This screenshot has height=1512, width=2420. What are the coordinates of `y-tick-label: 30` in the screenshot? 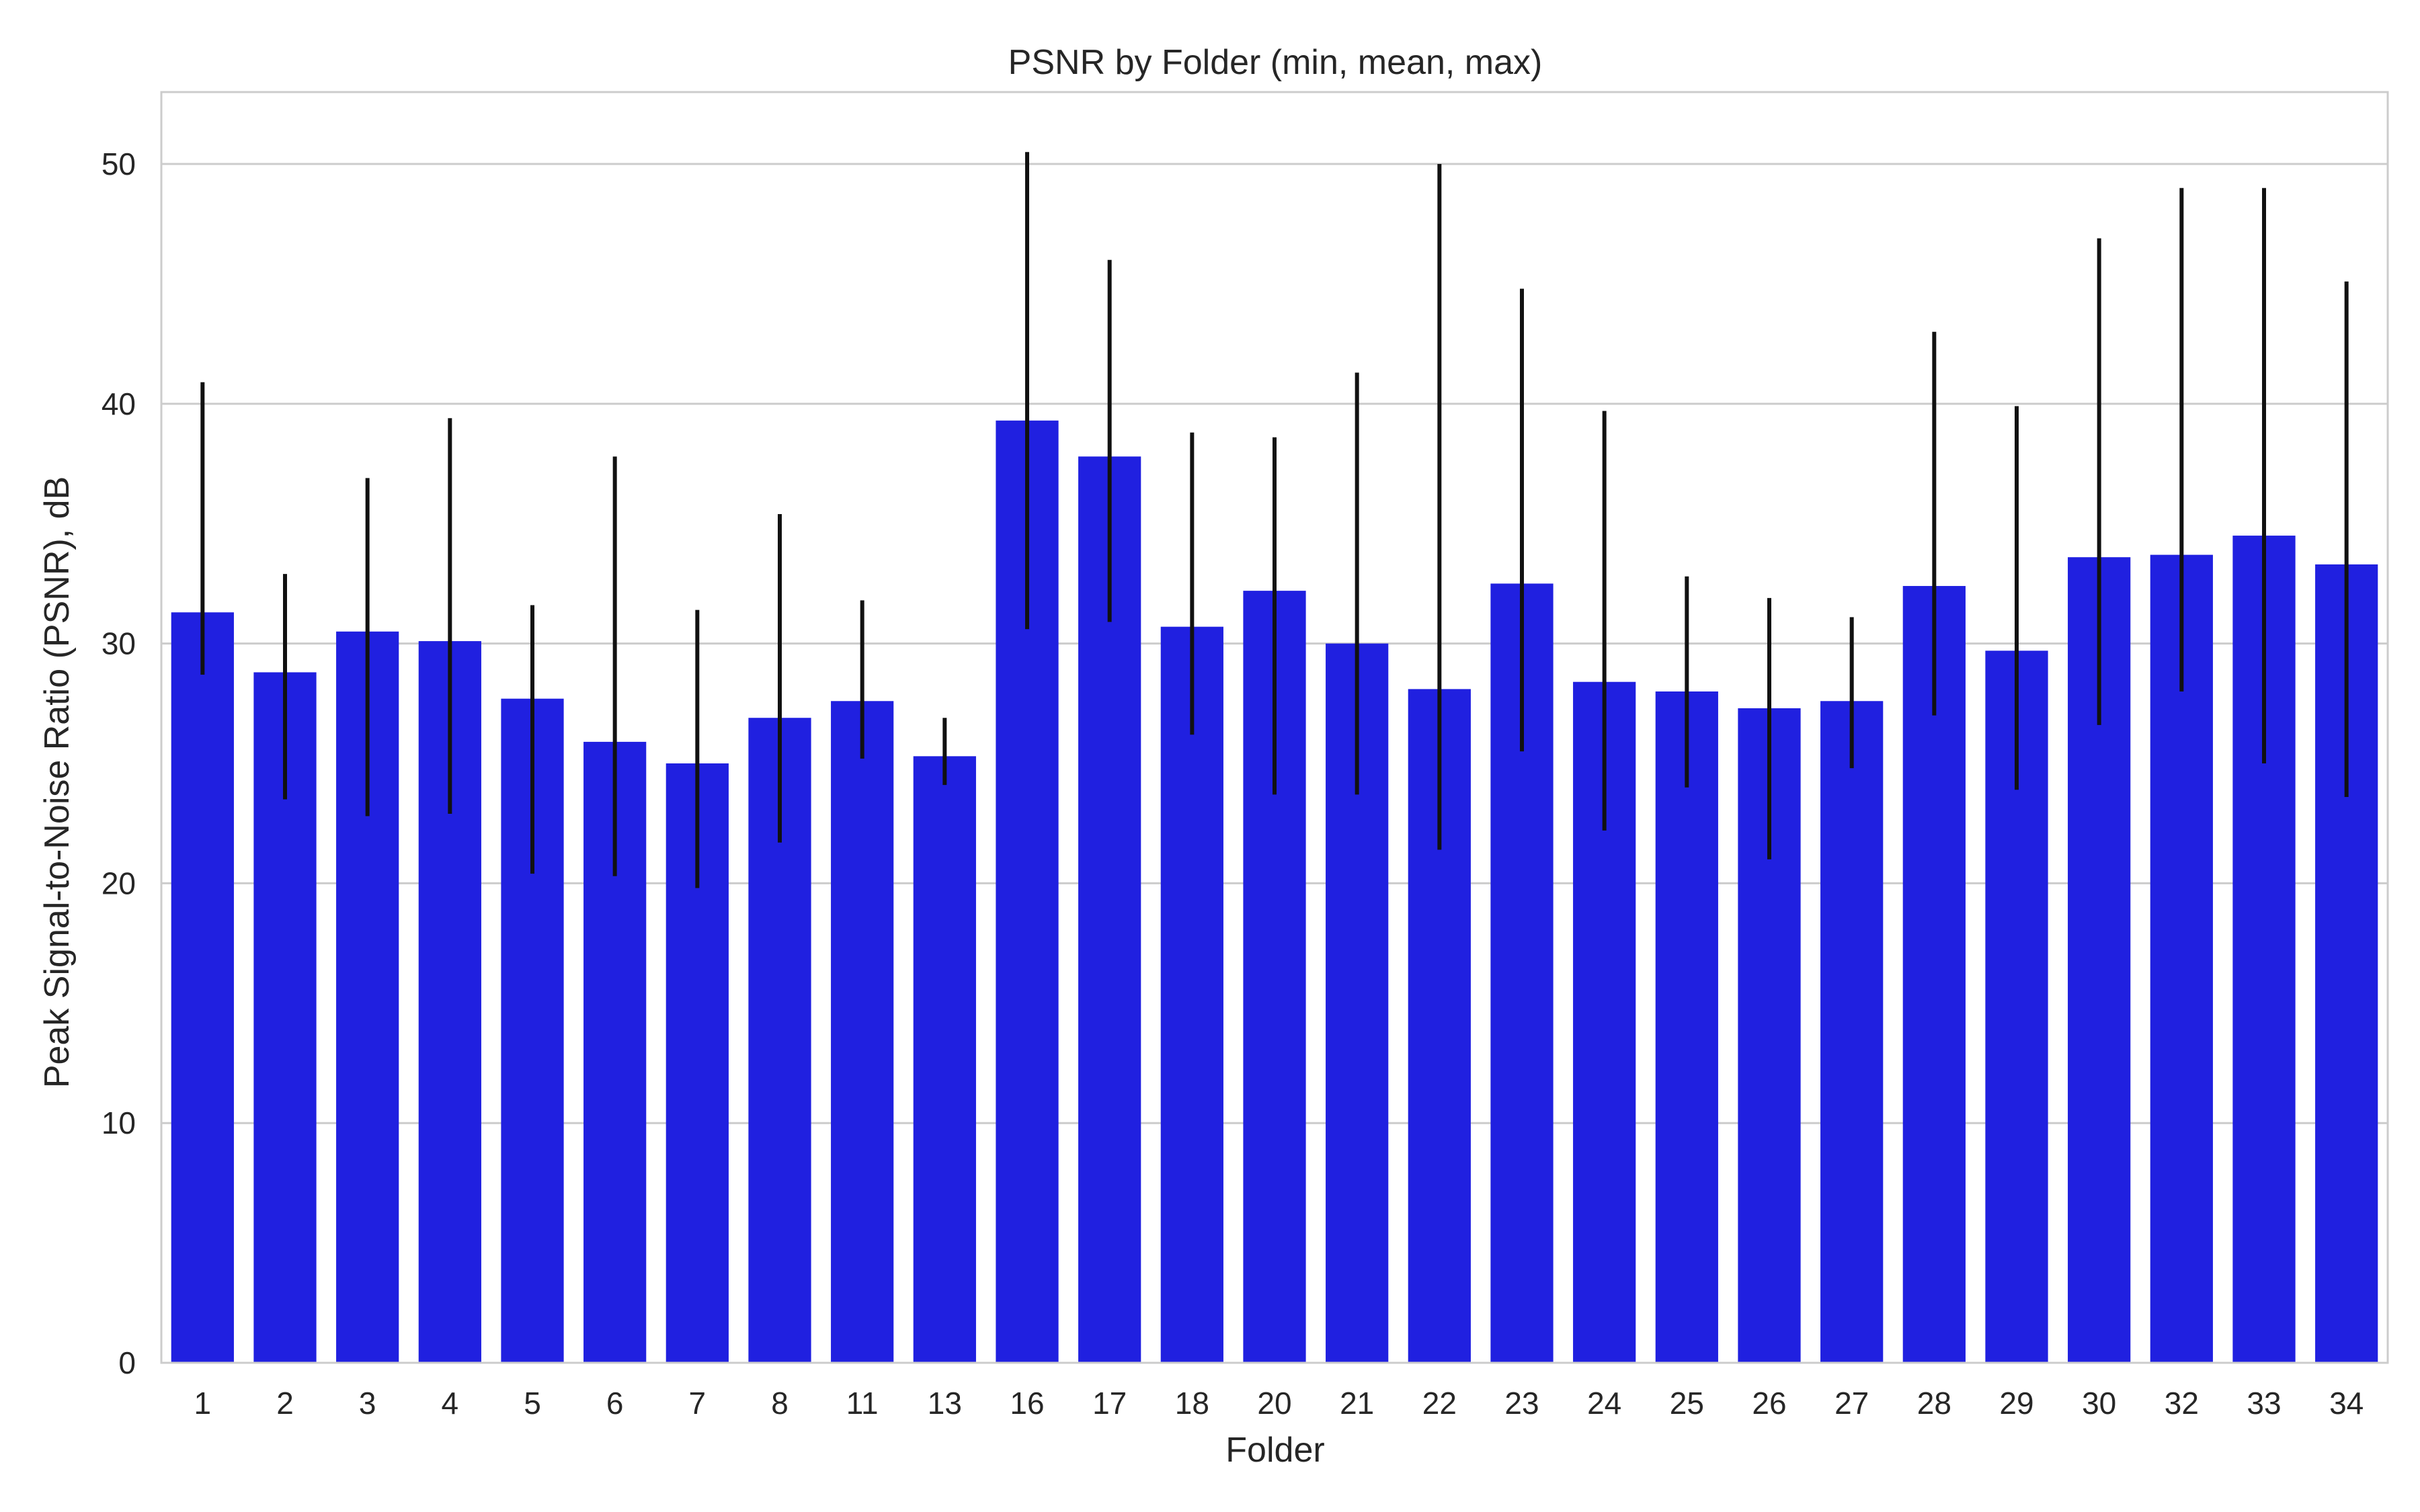 It's located at (119, 644).